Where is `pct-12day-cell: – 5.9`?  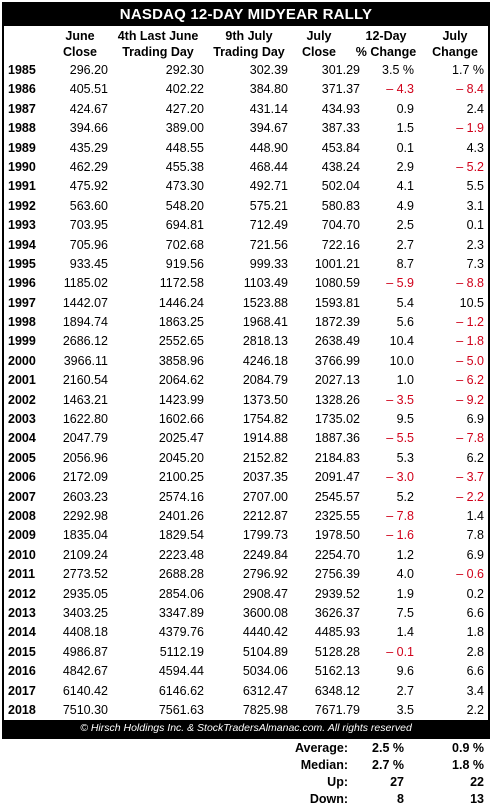
pct-12day-cell: – 5.9 is located at coordinates (400, 283).